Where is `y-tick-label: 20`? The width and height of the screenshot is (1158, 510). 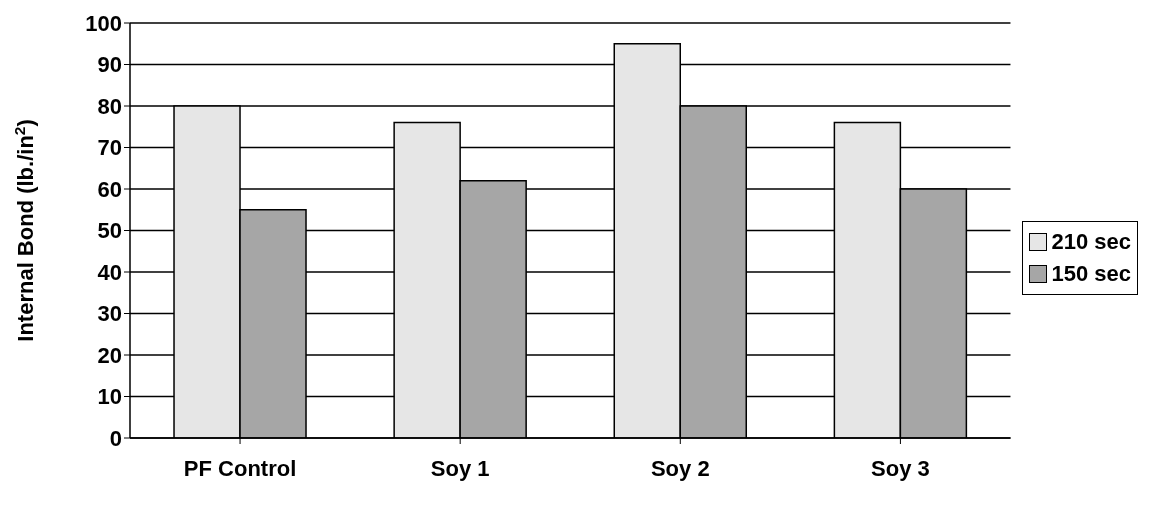
y-tick-label: 20 is located at coordinates (109, 355).